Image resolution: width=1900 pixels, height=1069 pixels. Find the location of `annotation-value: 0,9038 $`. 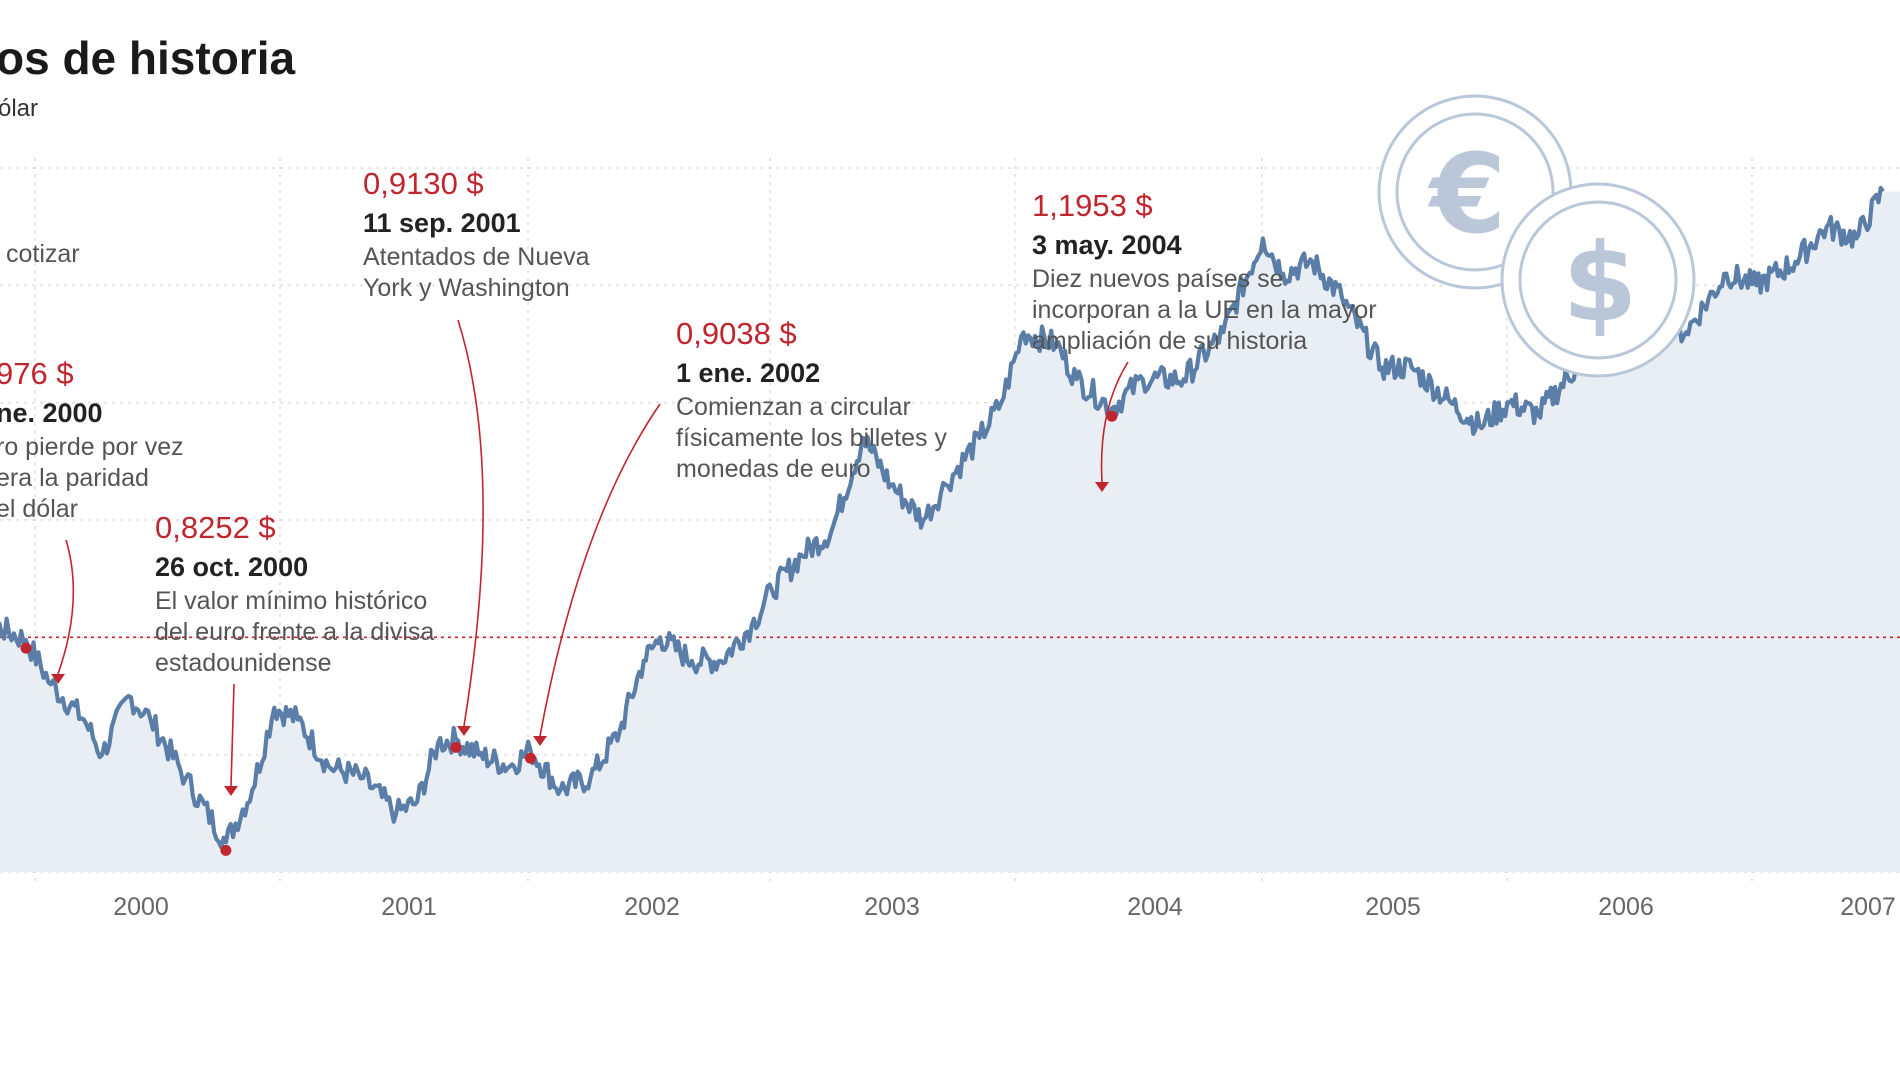

annotation-value: 0,9038 $ is located at coordinates (736, 333).